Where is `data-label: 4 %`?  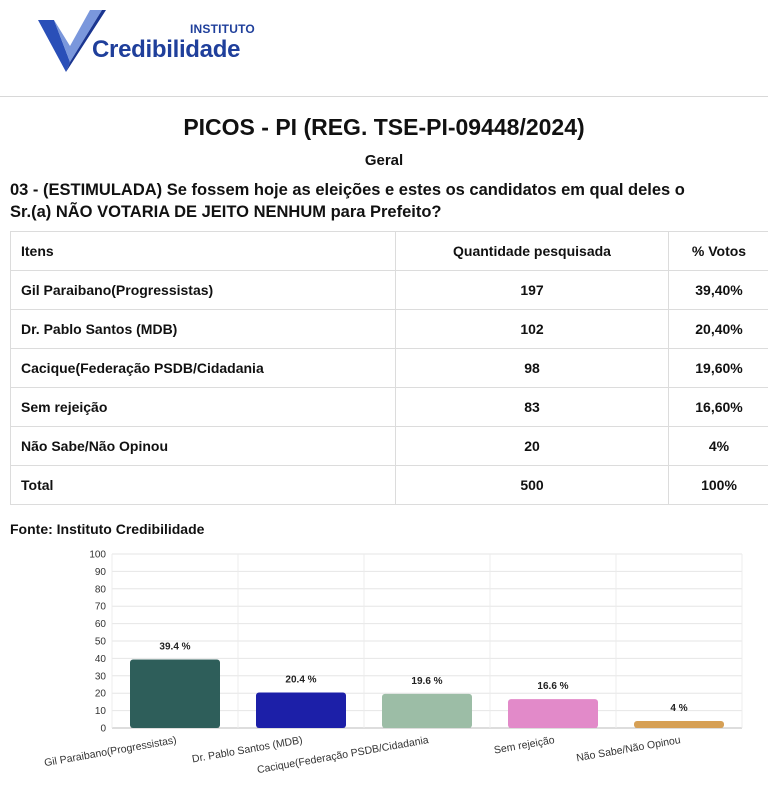
data-label: 4 % is located at coordinates (678, 708).